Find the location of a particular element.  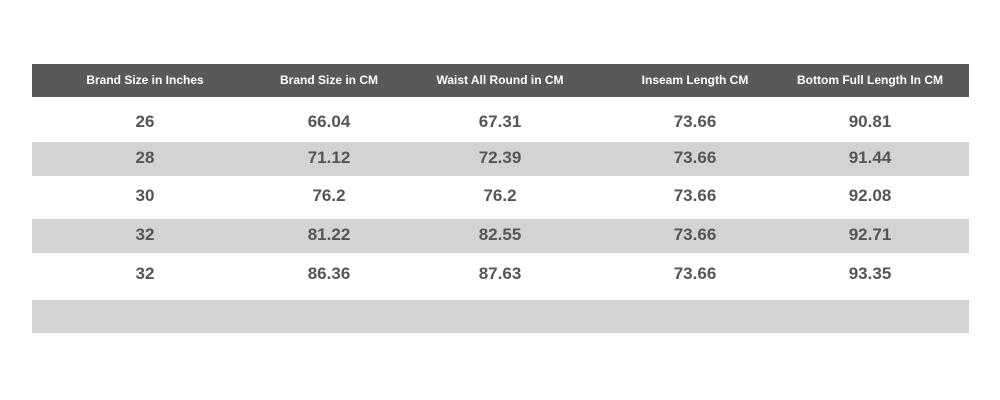

table-cell: 86.36 is located at coordinates (329, 273).